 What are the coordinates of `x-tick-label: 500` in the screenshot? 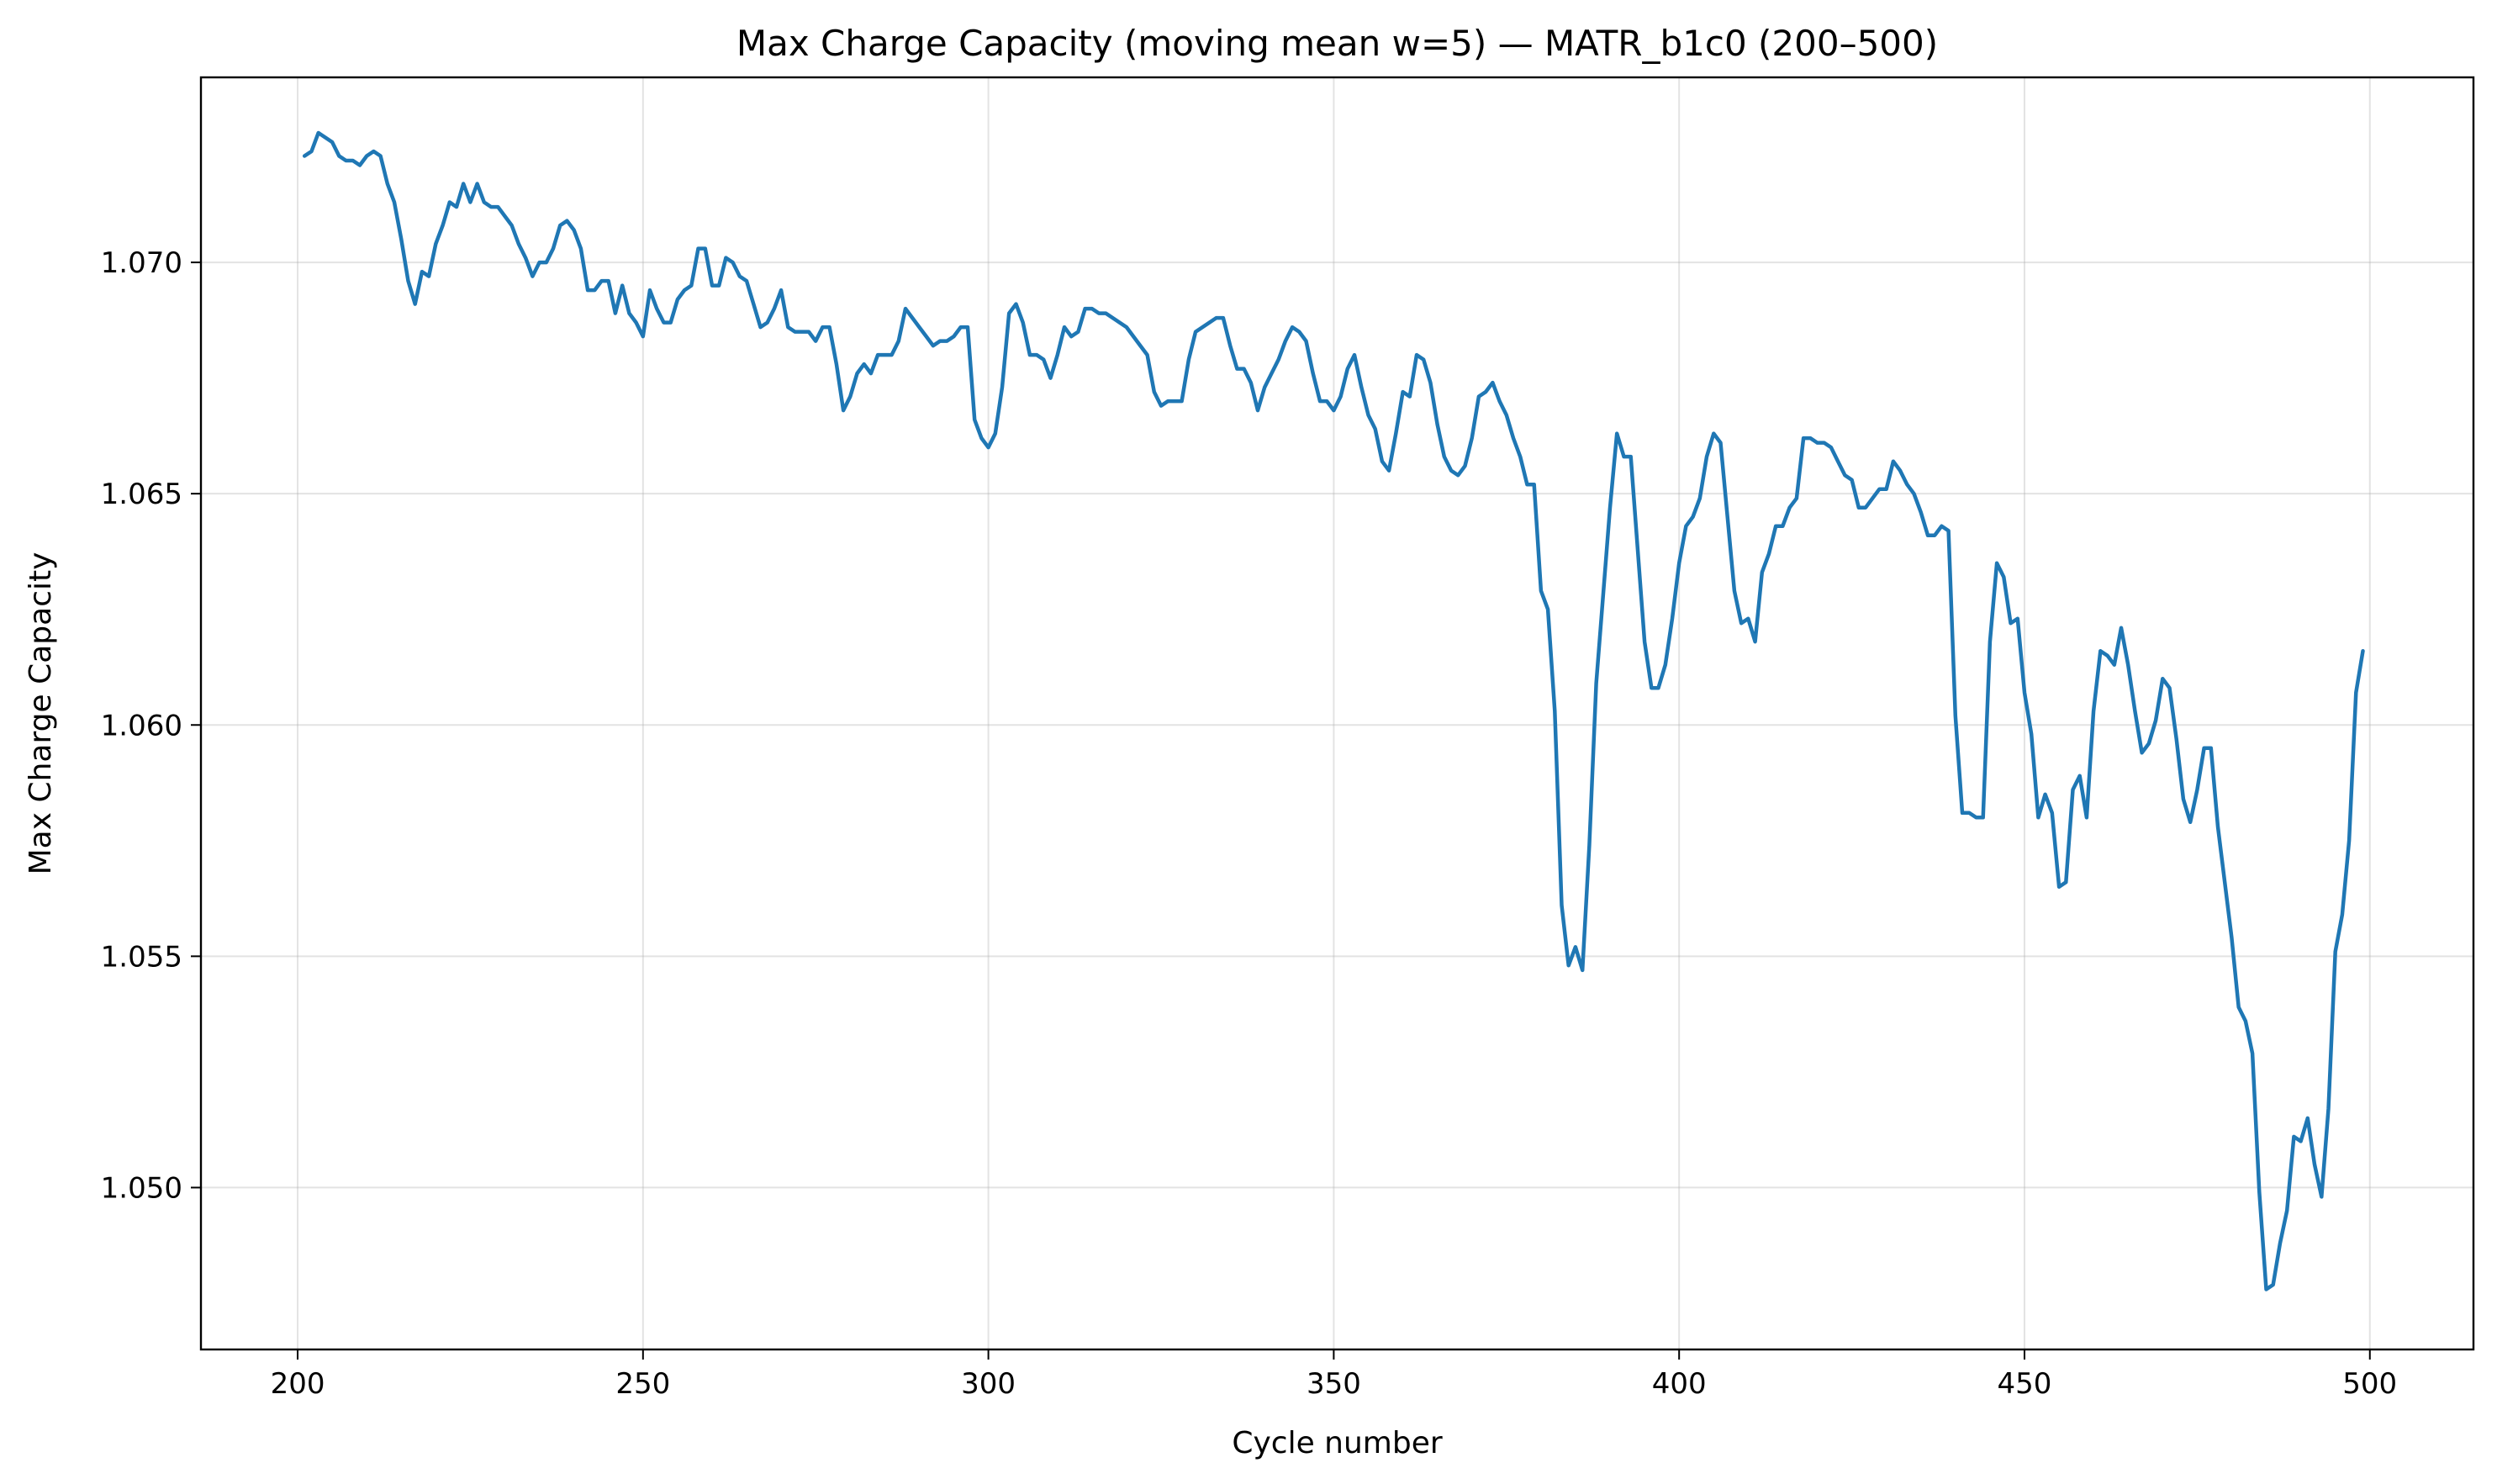 It's located at (2369, 1384).